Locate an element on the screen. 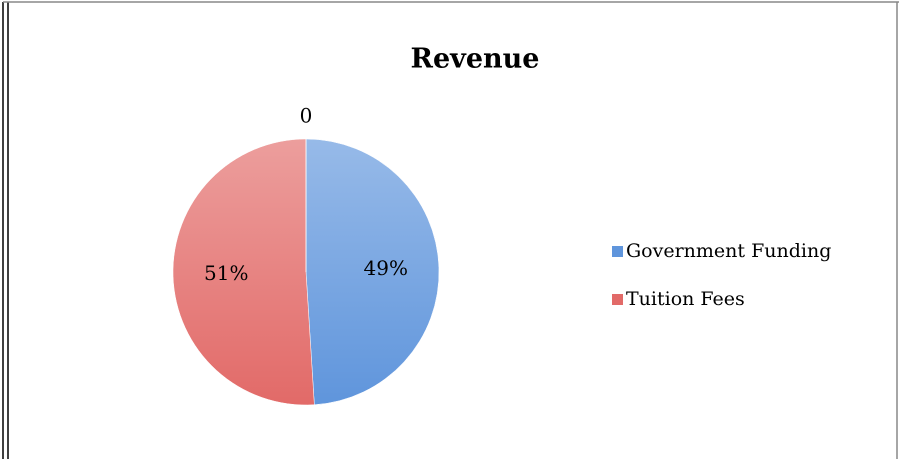  data-label: 0 is located at coordinates (306, 116).